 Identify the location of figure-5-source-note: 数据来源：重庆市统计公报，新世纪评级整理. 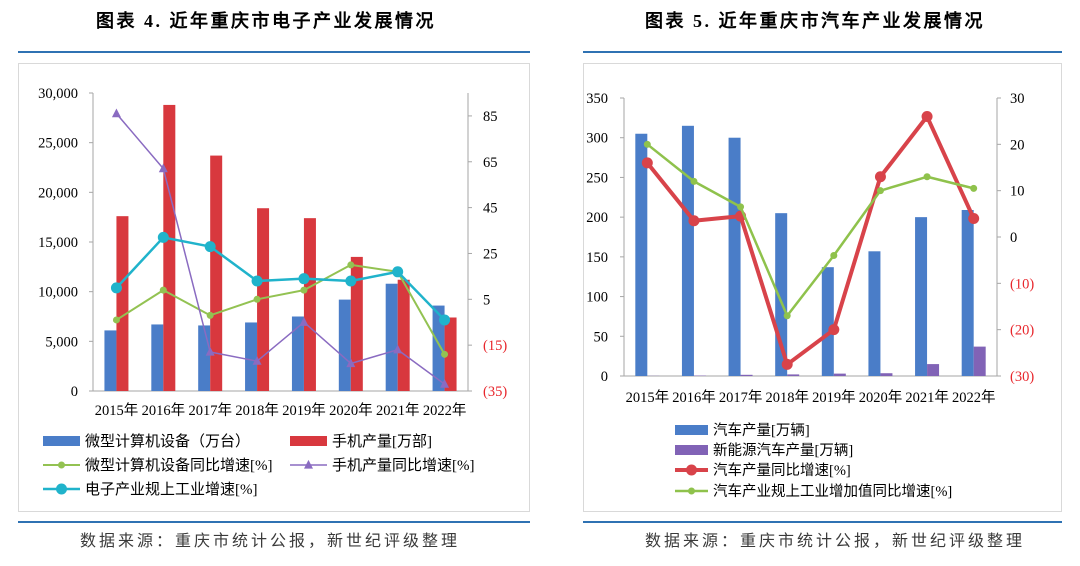
(834, 540).